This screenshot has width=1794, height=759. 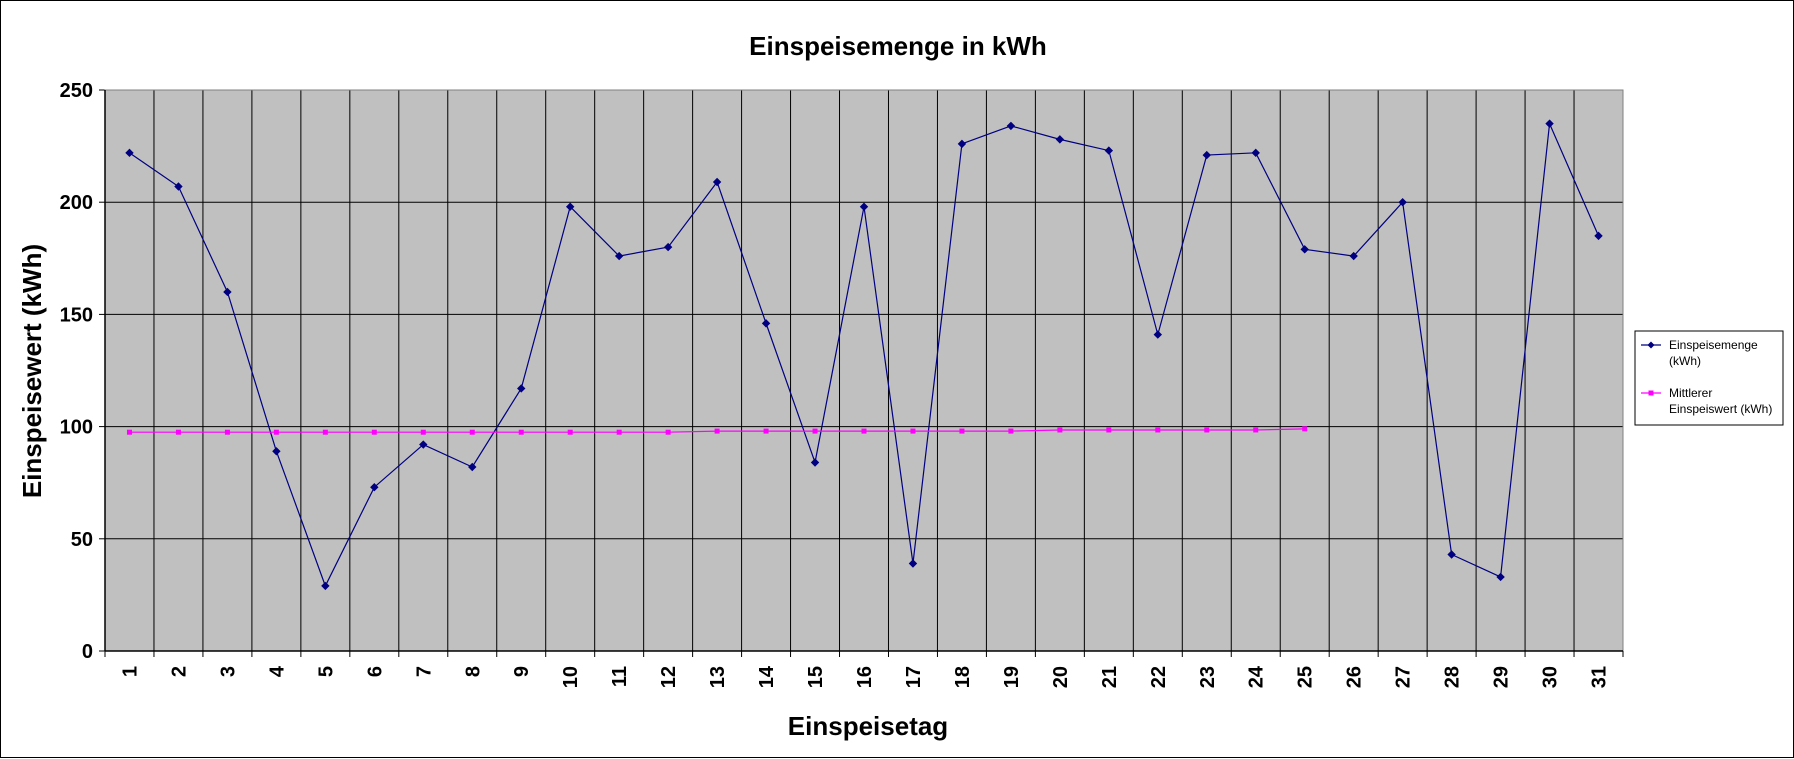 What do you see at coordinates (473, 671) in the screenshot?
I see `x-tick-label: 8` at bounding box center [473, 671].